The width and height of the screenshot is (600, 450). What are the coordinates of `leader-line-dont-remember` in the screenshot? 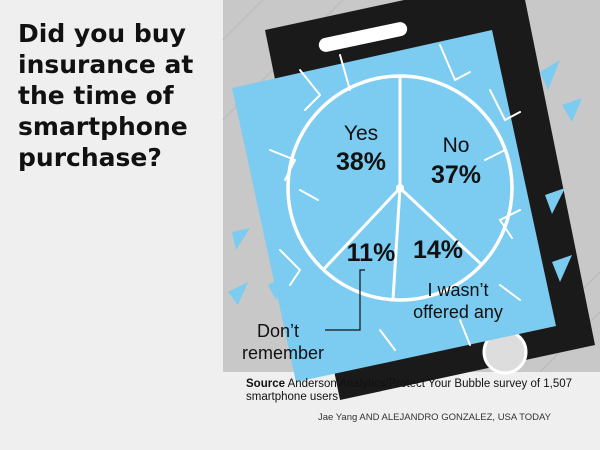 It's located at (345, 300).